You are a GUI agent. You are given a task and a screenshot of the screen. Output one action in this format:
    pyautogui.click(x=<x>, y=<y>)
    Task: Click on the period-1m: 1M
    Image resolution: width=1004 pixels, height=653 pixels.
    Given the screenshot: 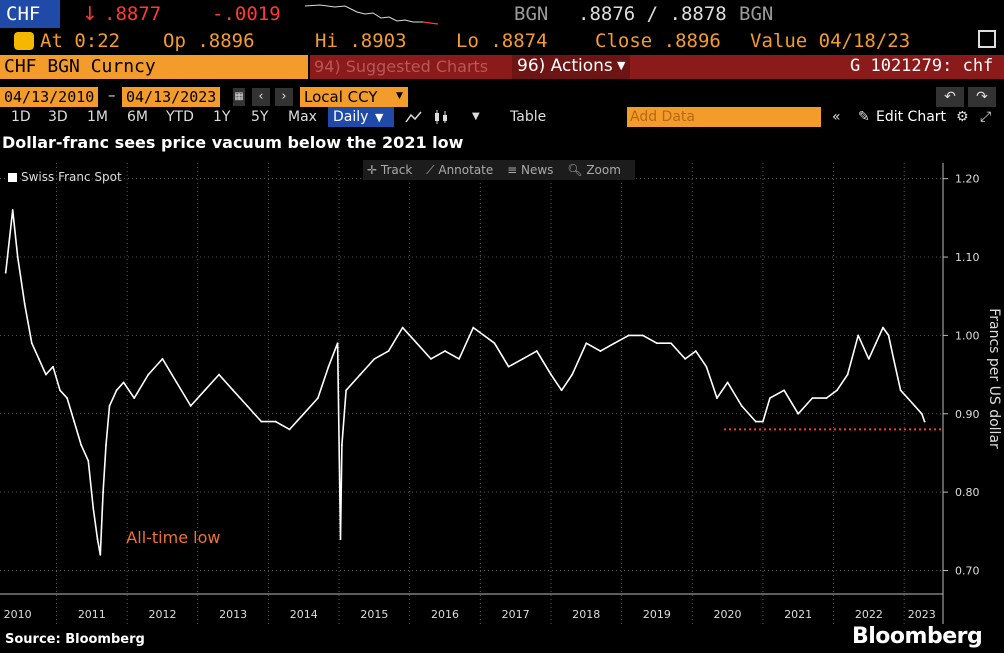 What is the action you would take?
    pyautogui.click(x=97, y=117)
    